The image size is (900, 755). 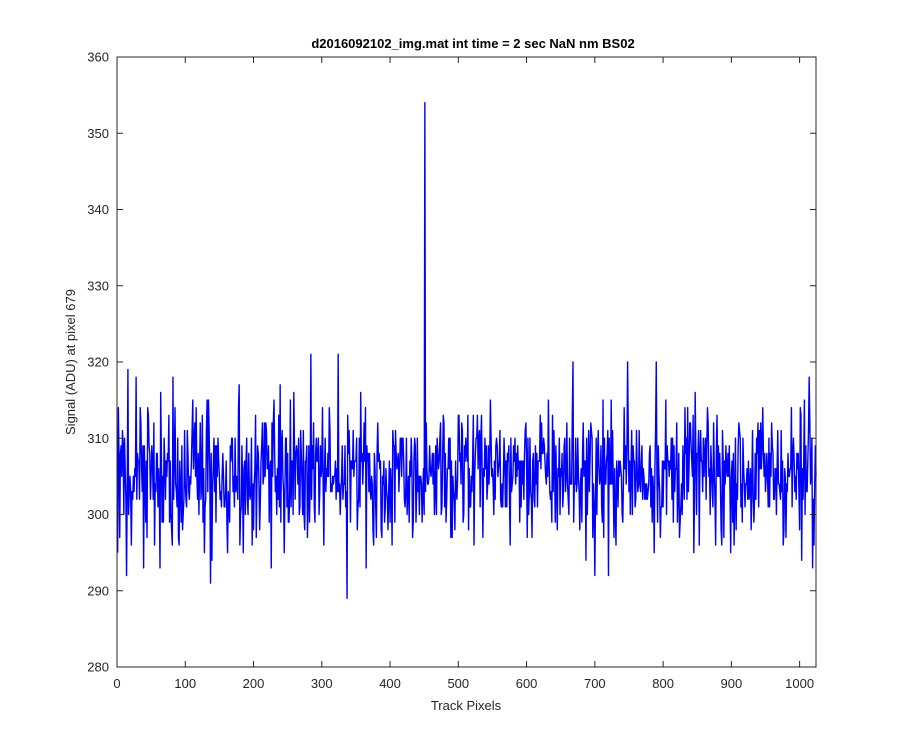 I want to click on y-axis-label: Signal (ADU) at pixel 679, so click(x=70, y=362).